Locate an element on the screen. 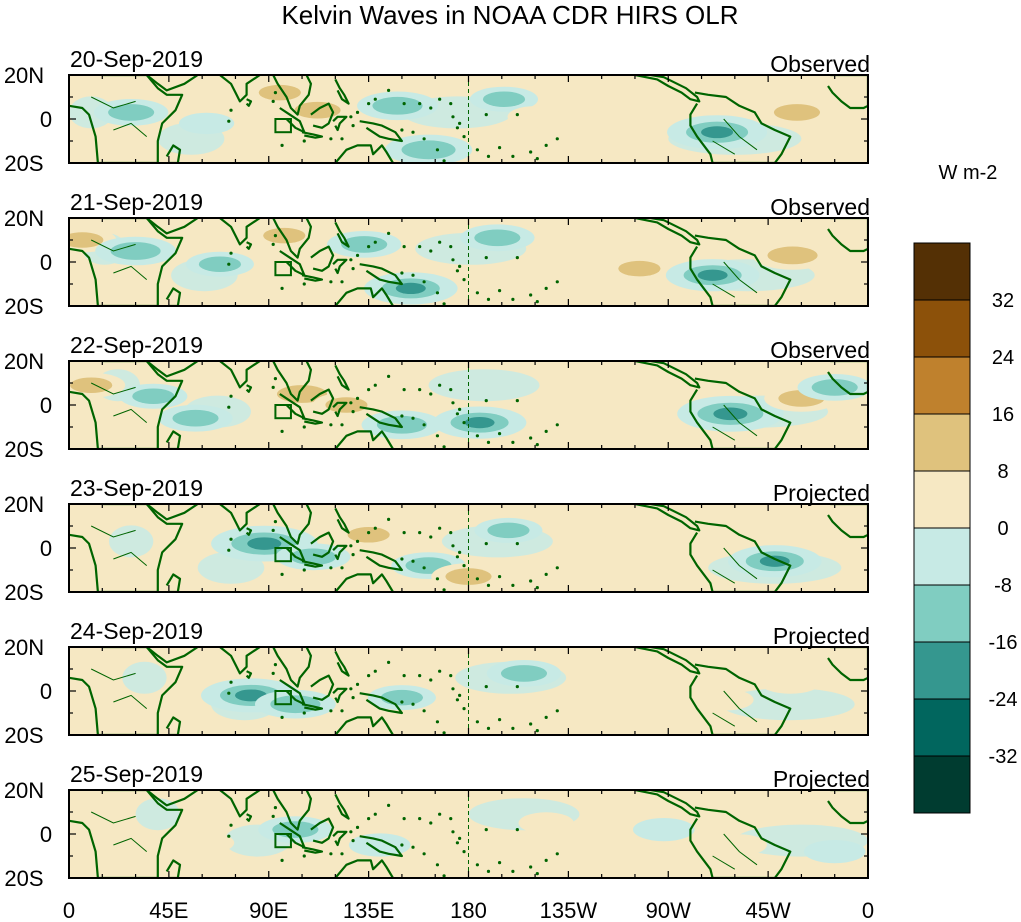 The image size is (1021, 922). coastline-africa is located at coordinates (126, 119).